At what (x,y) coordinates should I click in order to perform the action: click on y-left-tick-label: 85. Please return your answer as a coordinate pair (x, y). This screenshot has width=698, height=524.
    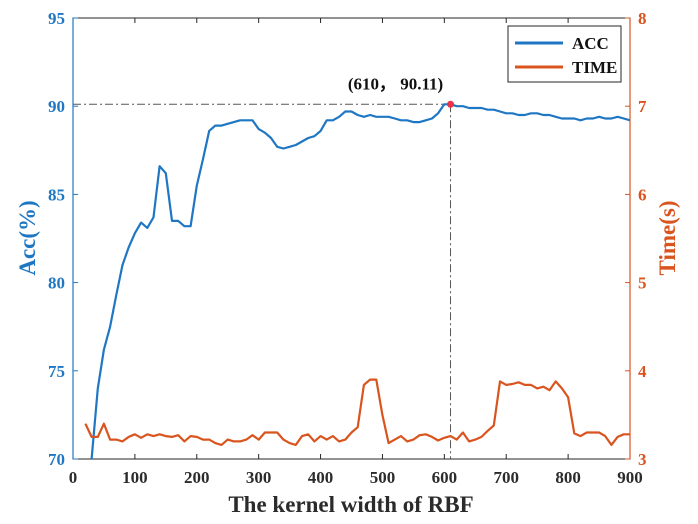
    Looking at the image, I should click on (56, 194).